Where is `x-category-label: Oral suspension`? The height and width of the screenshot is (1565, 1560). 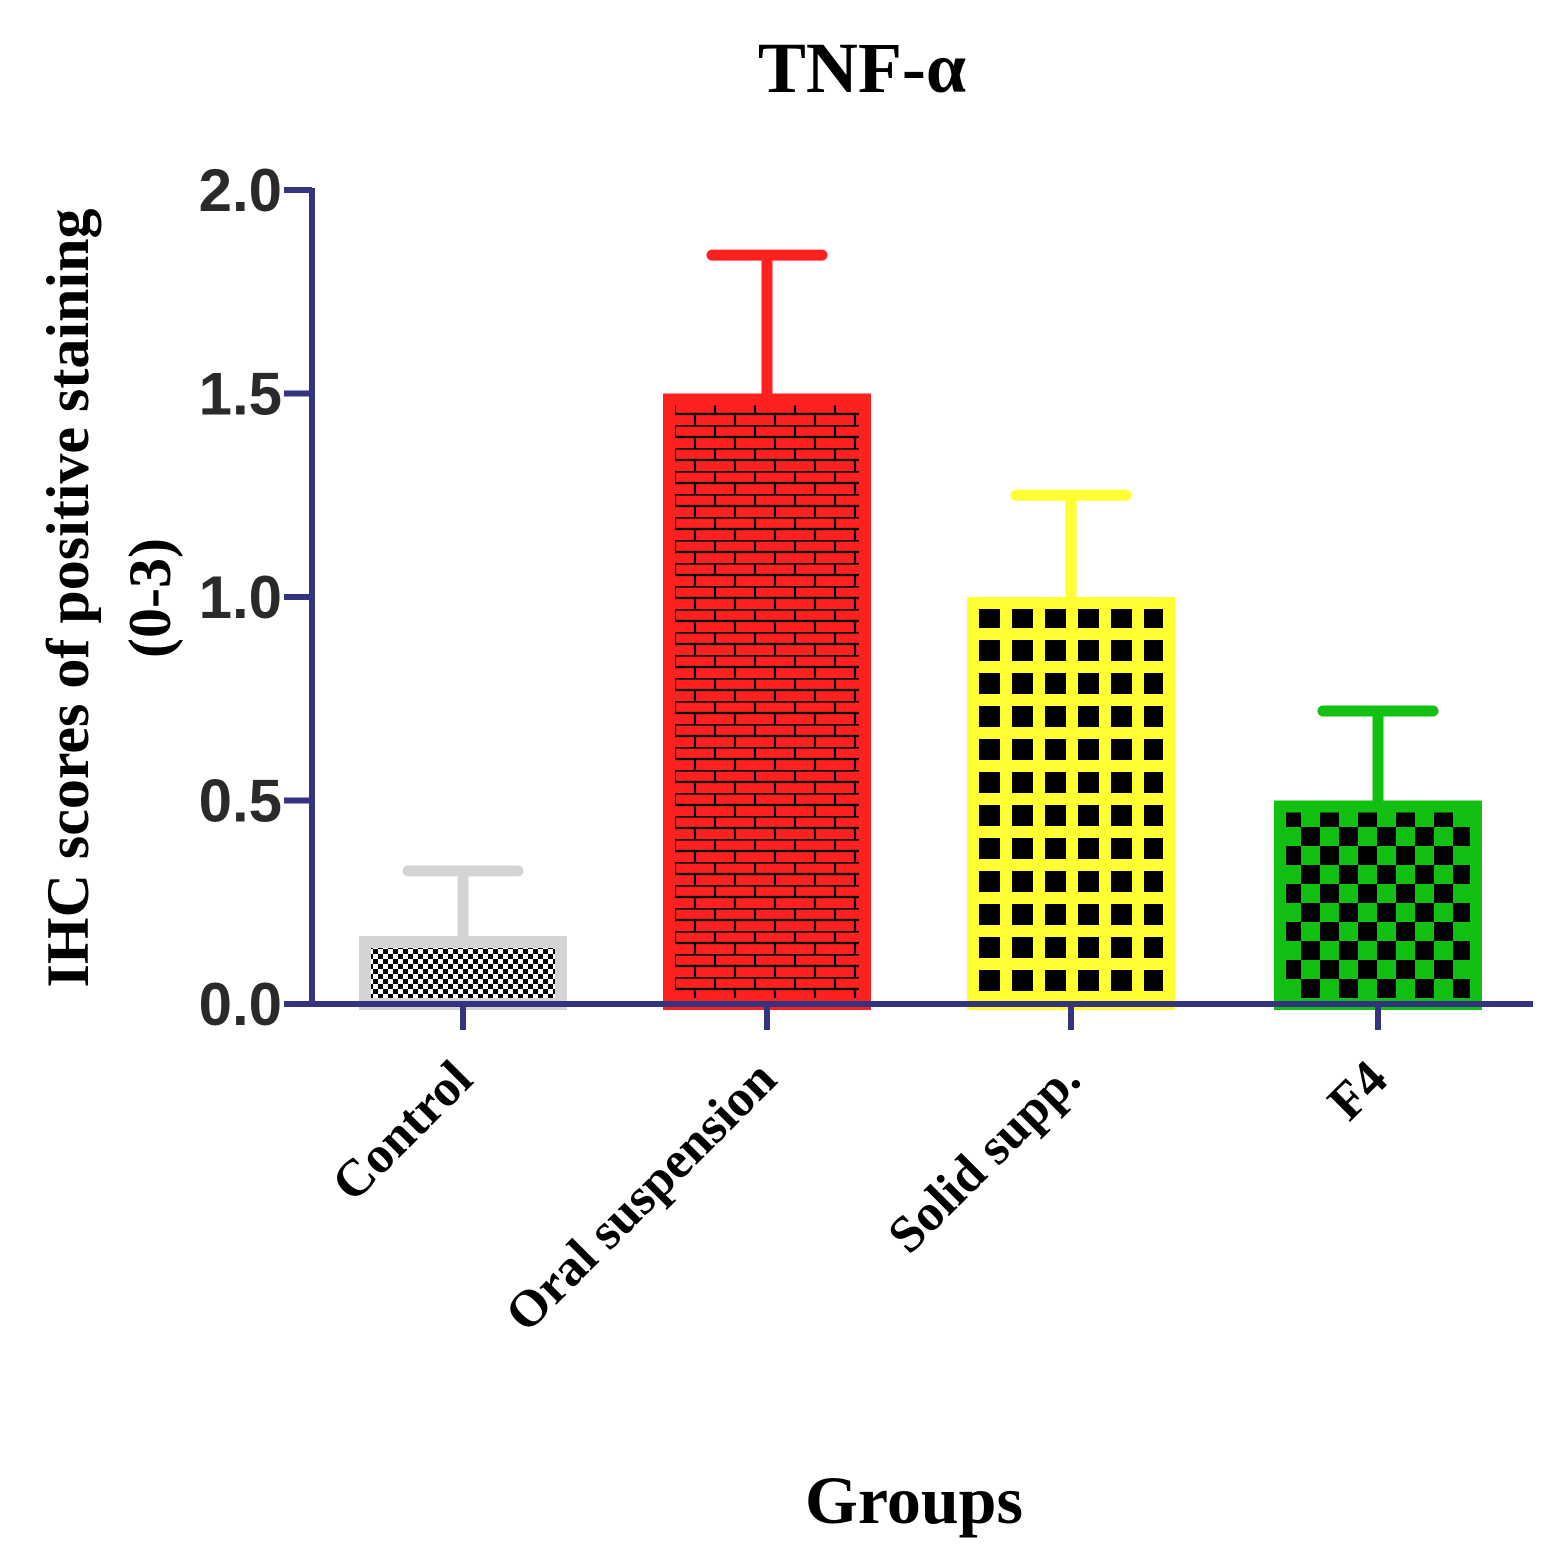 x-category-label: Oral suspension is located at coordinates (641, 1196).